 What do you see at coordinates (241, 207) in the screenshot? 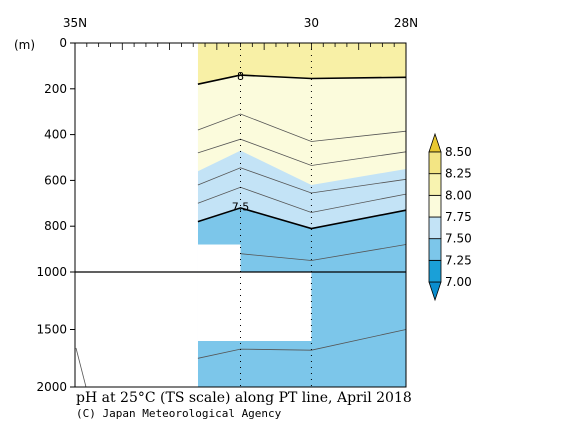
I see `contour-label-7-5: 7.5` at bounding box center [241, 207].